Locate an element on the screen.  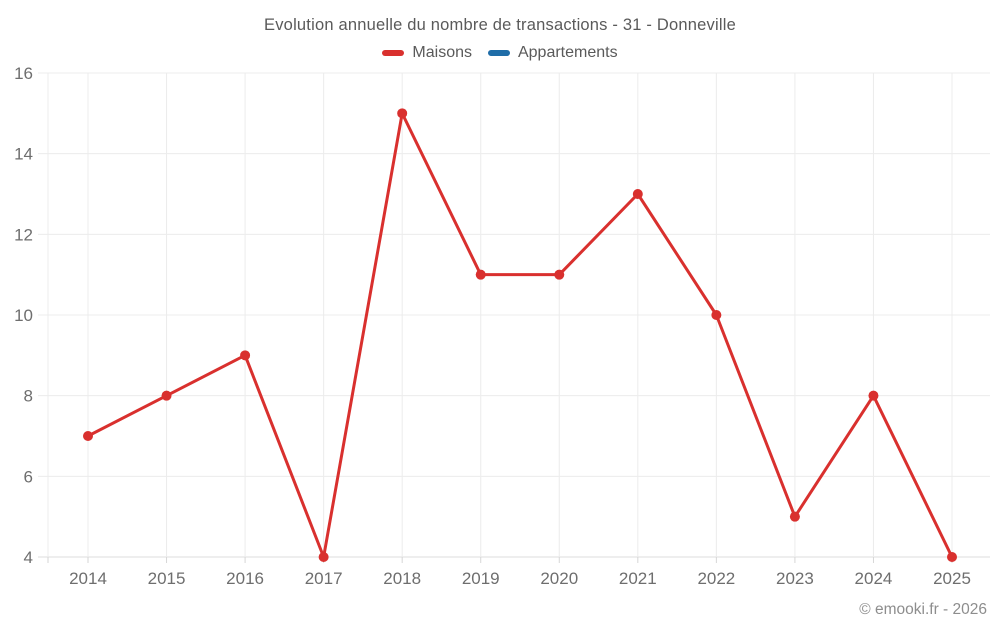
x-axis-tick-label: 2015 is located at coordinates (167, 578).